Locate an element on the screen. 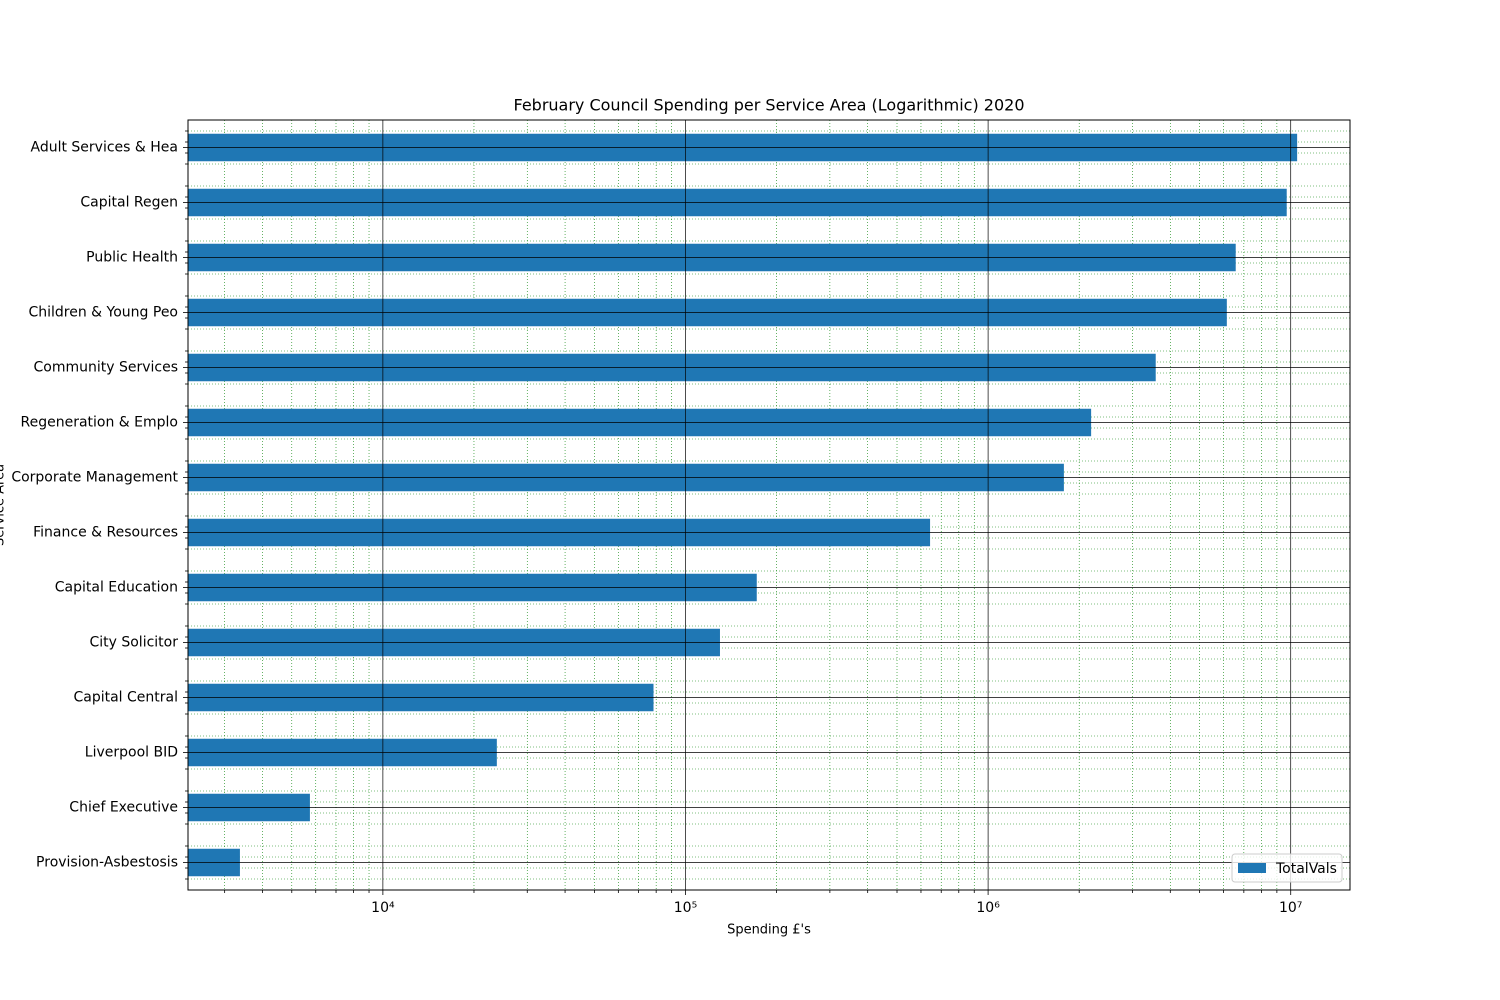  y-tick-label: City Solicitor is located at coordinates (133, 643).